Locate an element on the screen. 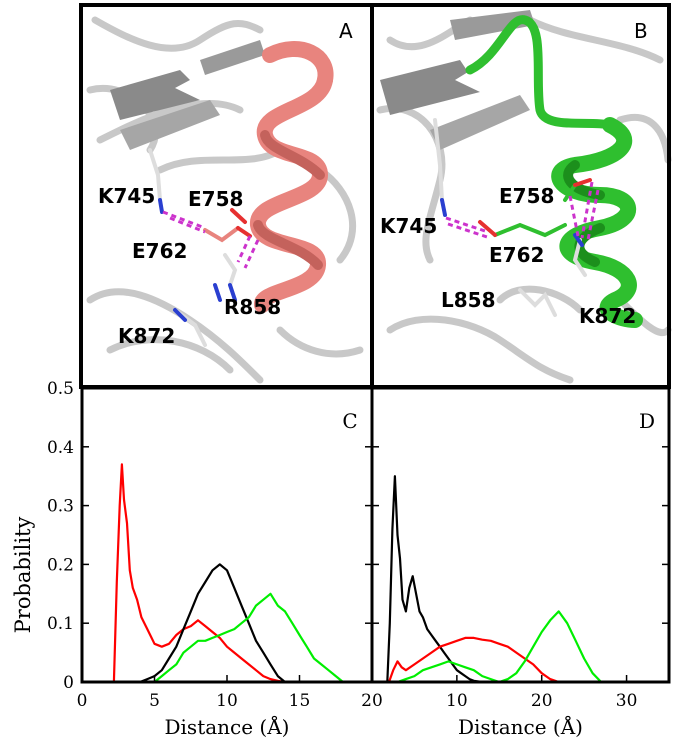 The height and width of the screenshot is (750, 675). x-tick-label-d-0: 10 is located at coordinates (457, 701).